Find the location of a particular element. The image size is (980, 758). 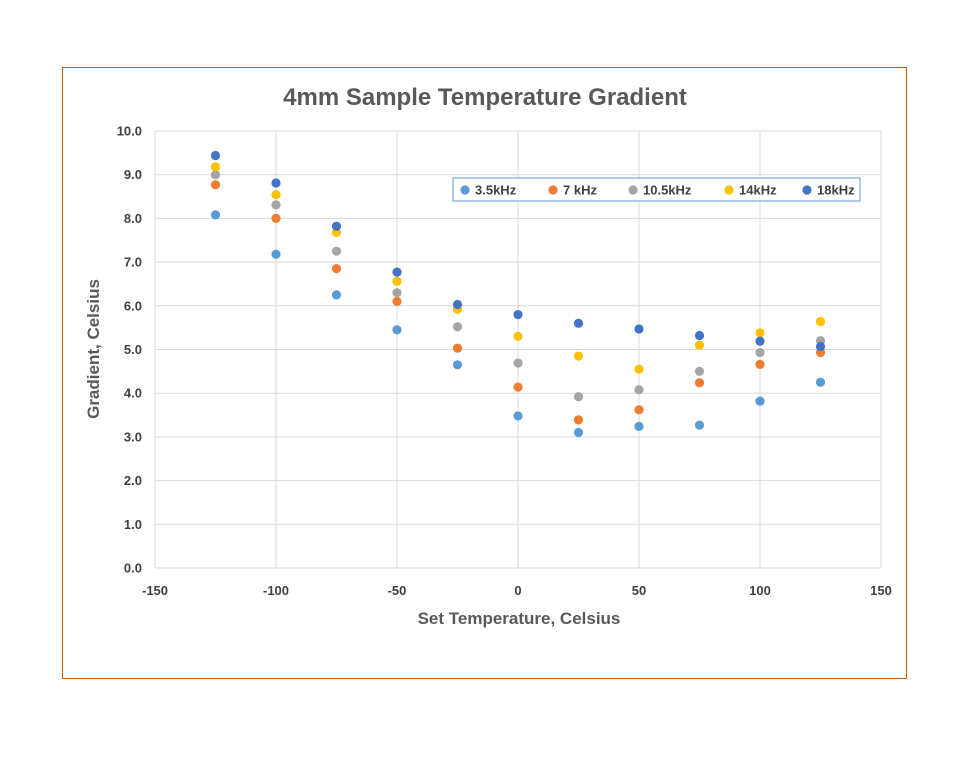

x-tick-label: 0 is located at coordinates (517, 590).